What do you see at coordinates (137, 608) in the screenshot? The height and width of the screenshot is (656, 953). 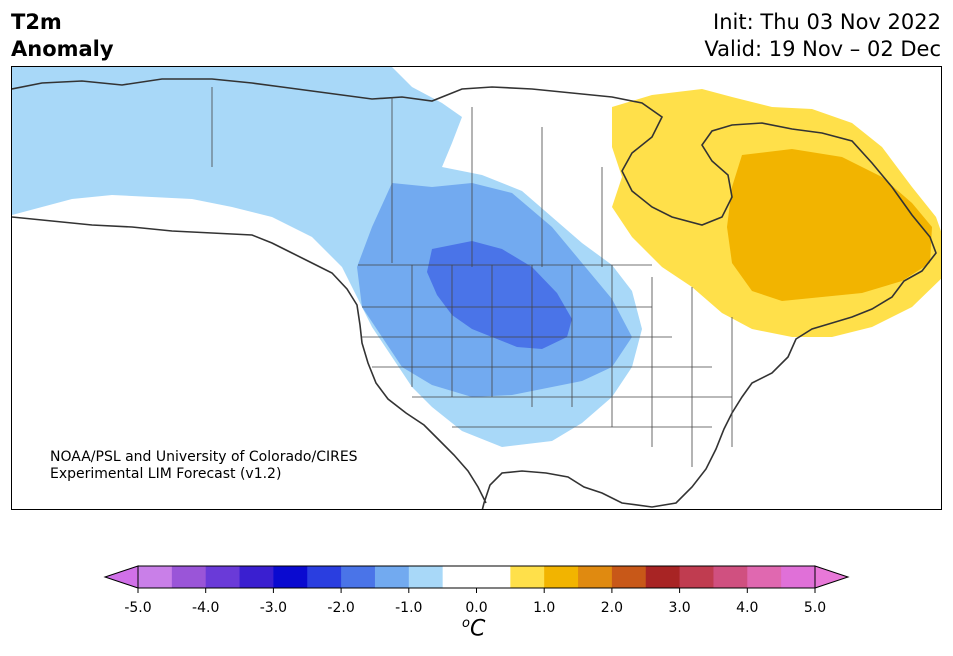 I see `colorbar-tick-label: -5.0` at bounding box center [137, 608].